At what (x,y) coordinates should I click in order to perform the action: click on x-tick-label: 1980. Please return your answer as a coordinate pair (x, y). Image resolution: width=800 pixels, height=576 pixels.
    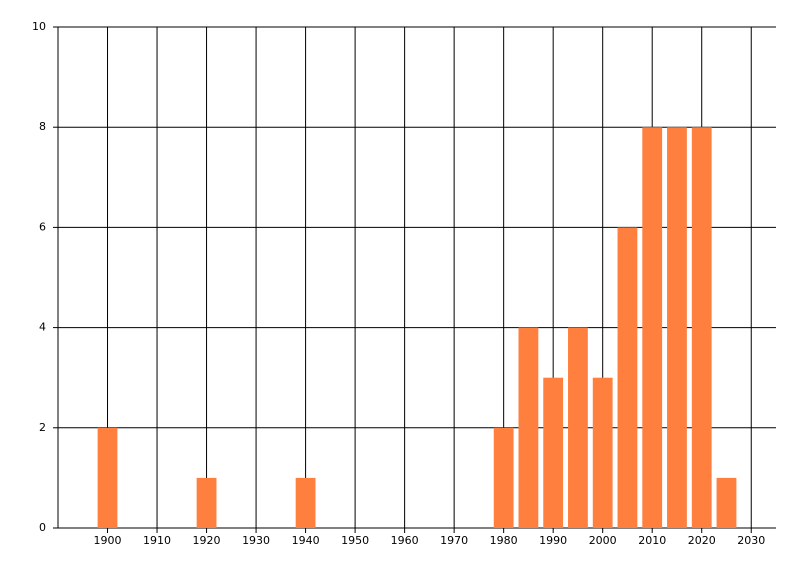
    Looking at the image, I should click on (504, 540).